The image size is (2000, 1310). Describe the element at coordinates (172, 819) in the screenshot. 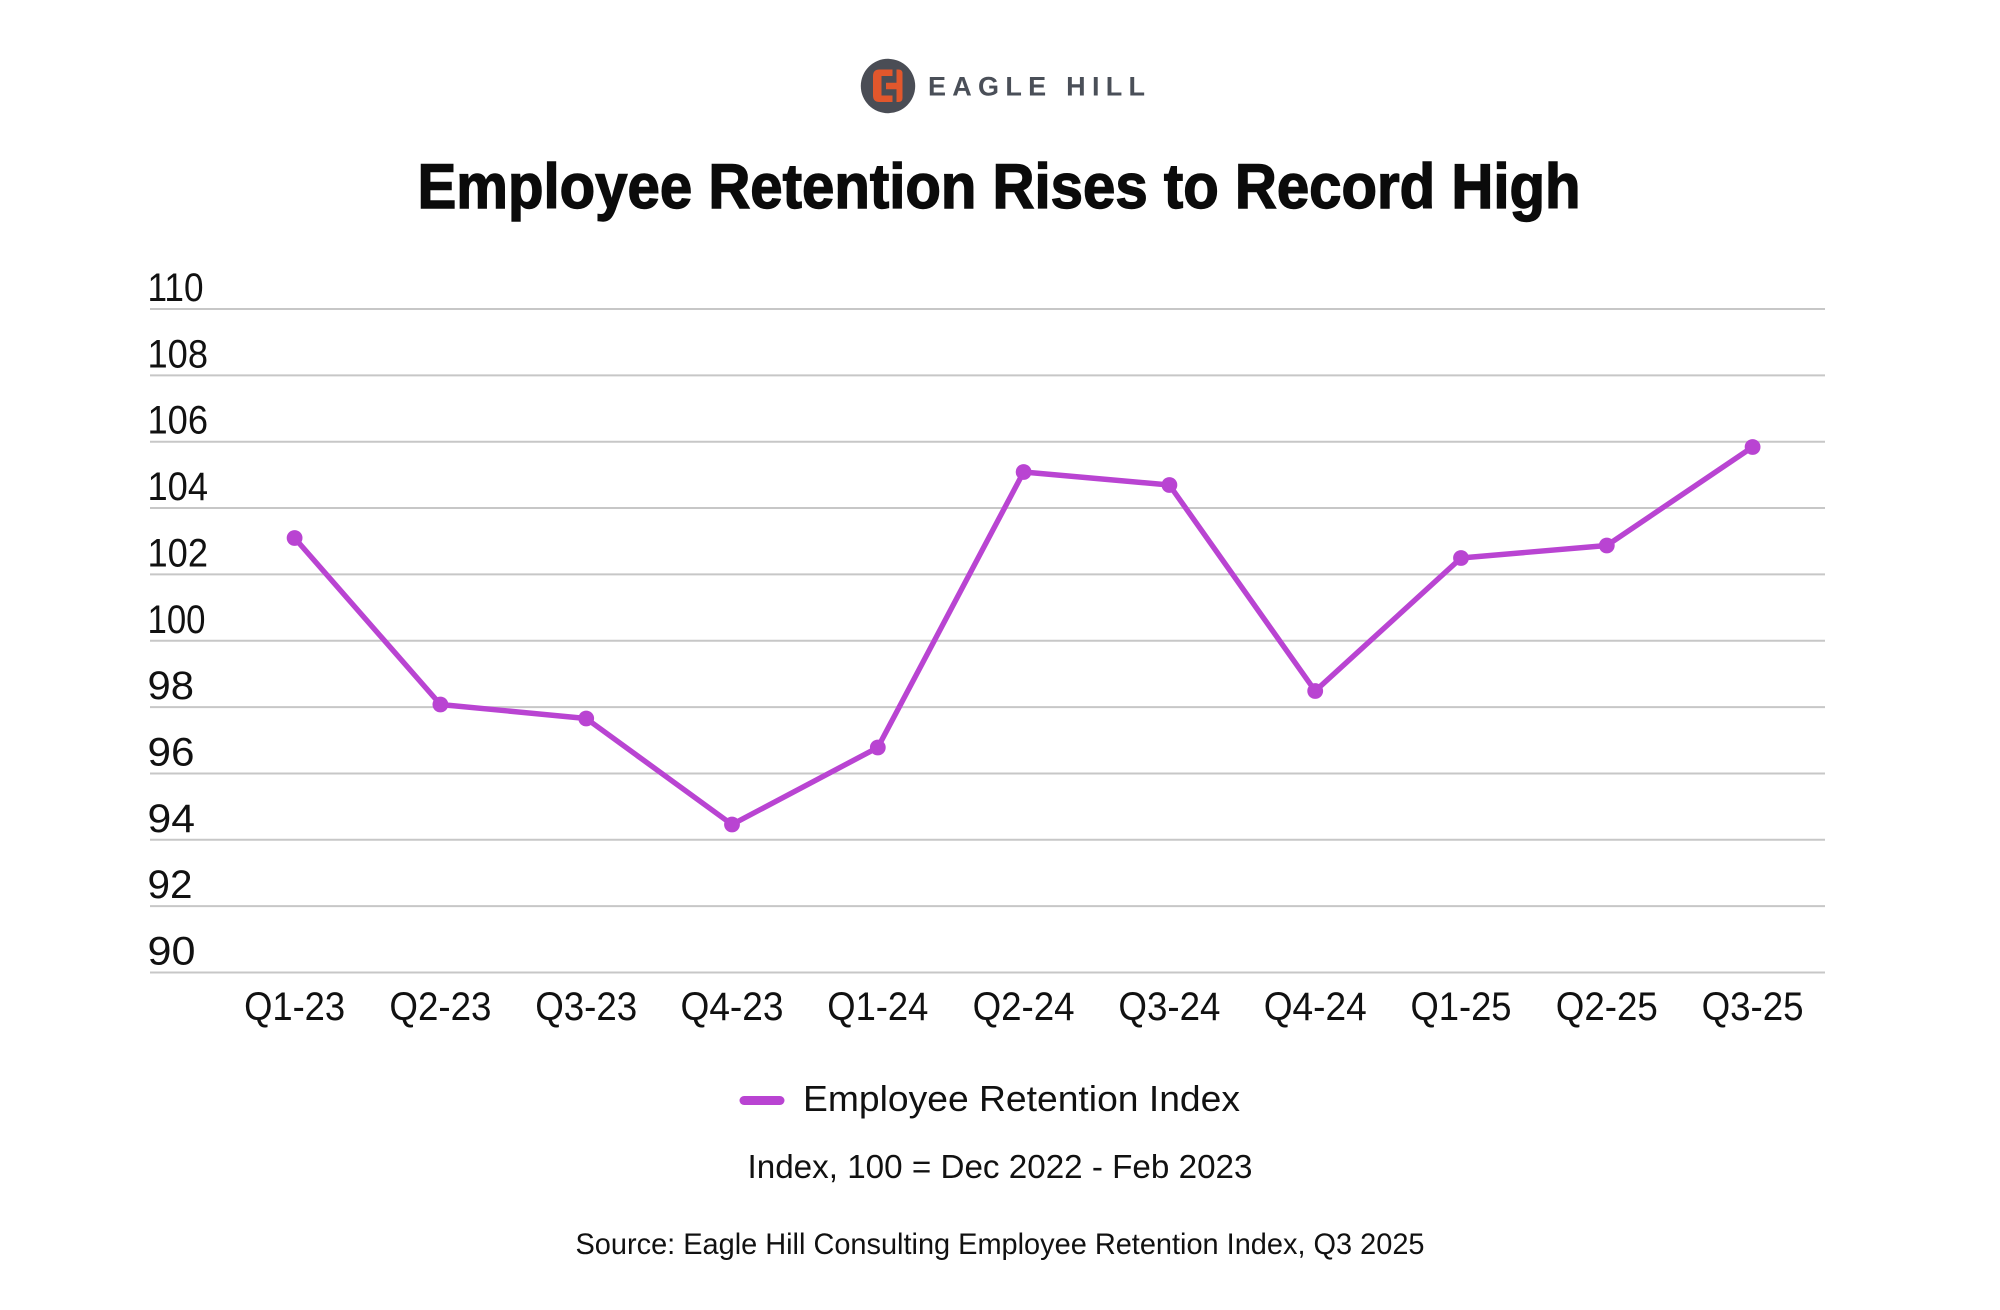

I see `svg-text: 94` at that location.